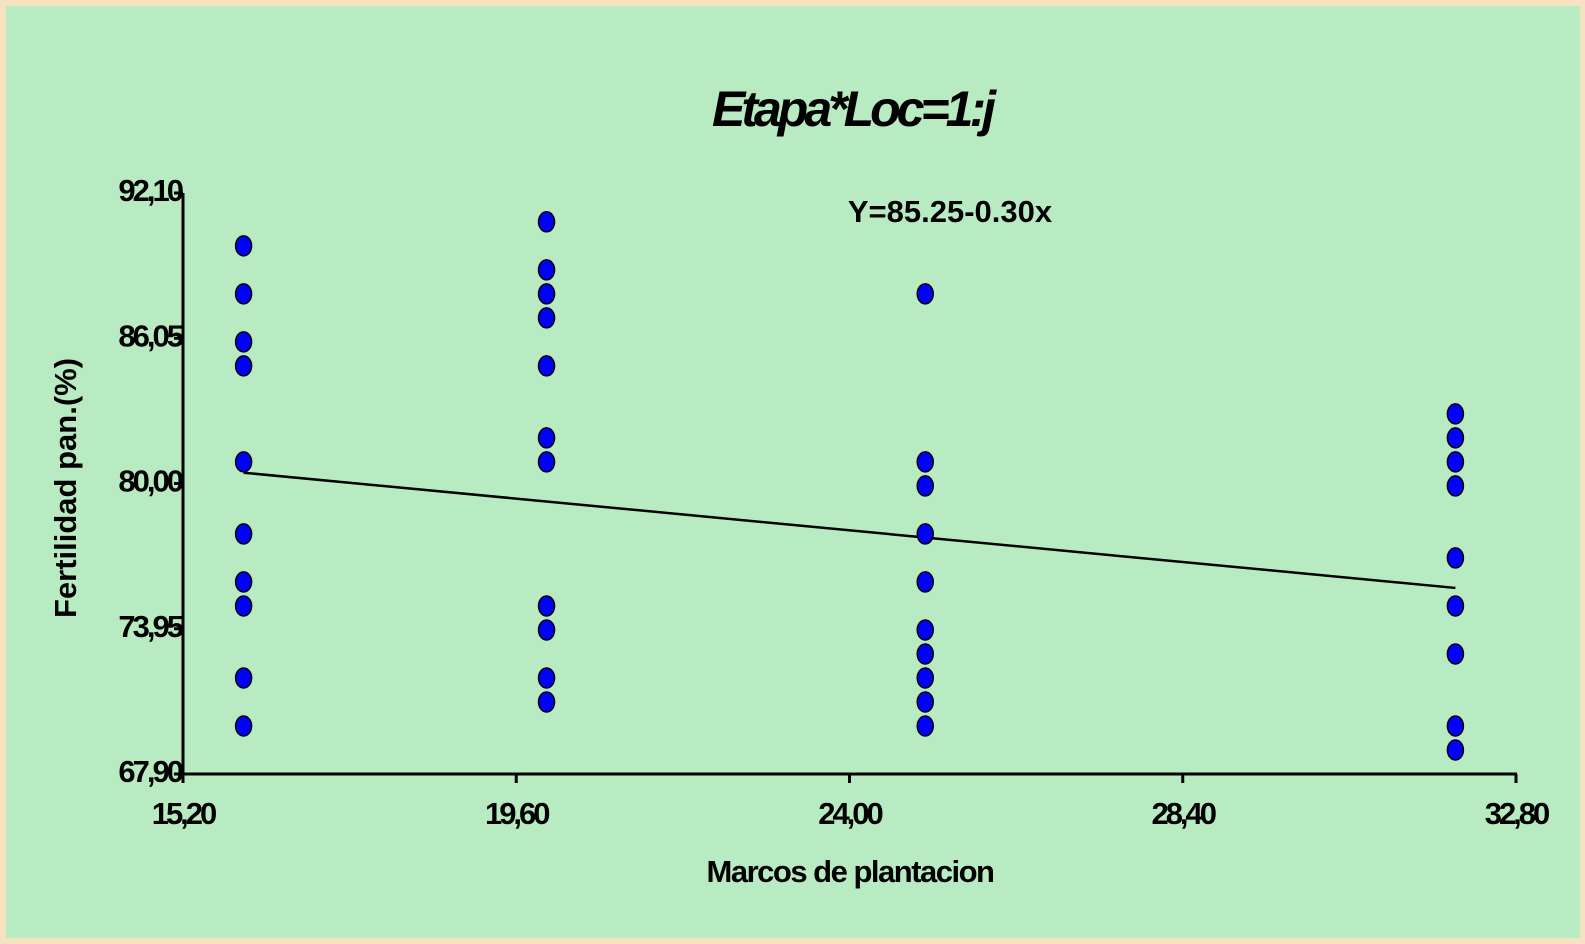 The image size is (1585, 944). I want to click on x-axis-title: Marcos de plantacion, so click(851, 871).